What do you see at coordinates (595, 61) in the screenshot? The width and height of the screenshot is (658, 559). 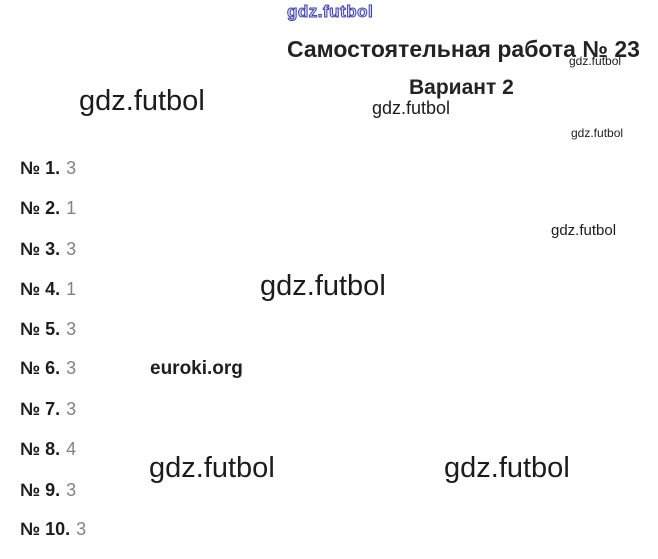 I see `watermark-under-title: gdz.futbol` at bounding box center [595, 61].